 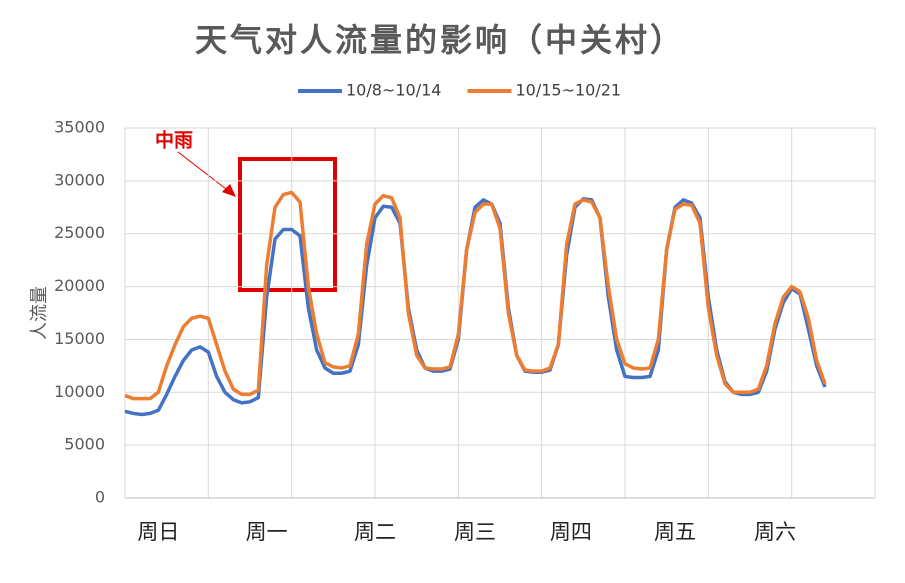 What do you see at coordinates (79, 127) in the screenshot?
I see `y-tick-label: 35000` at bounding box center [79, 127].